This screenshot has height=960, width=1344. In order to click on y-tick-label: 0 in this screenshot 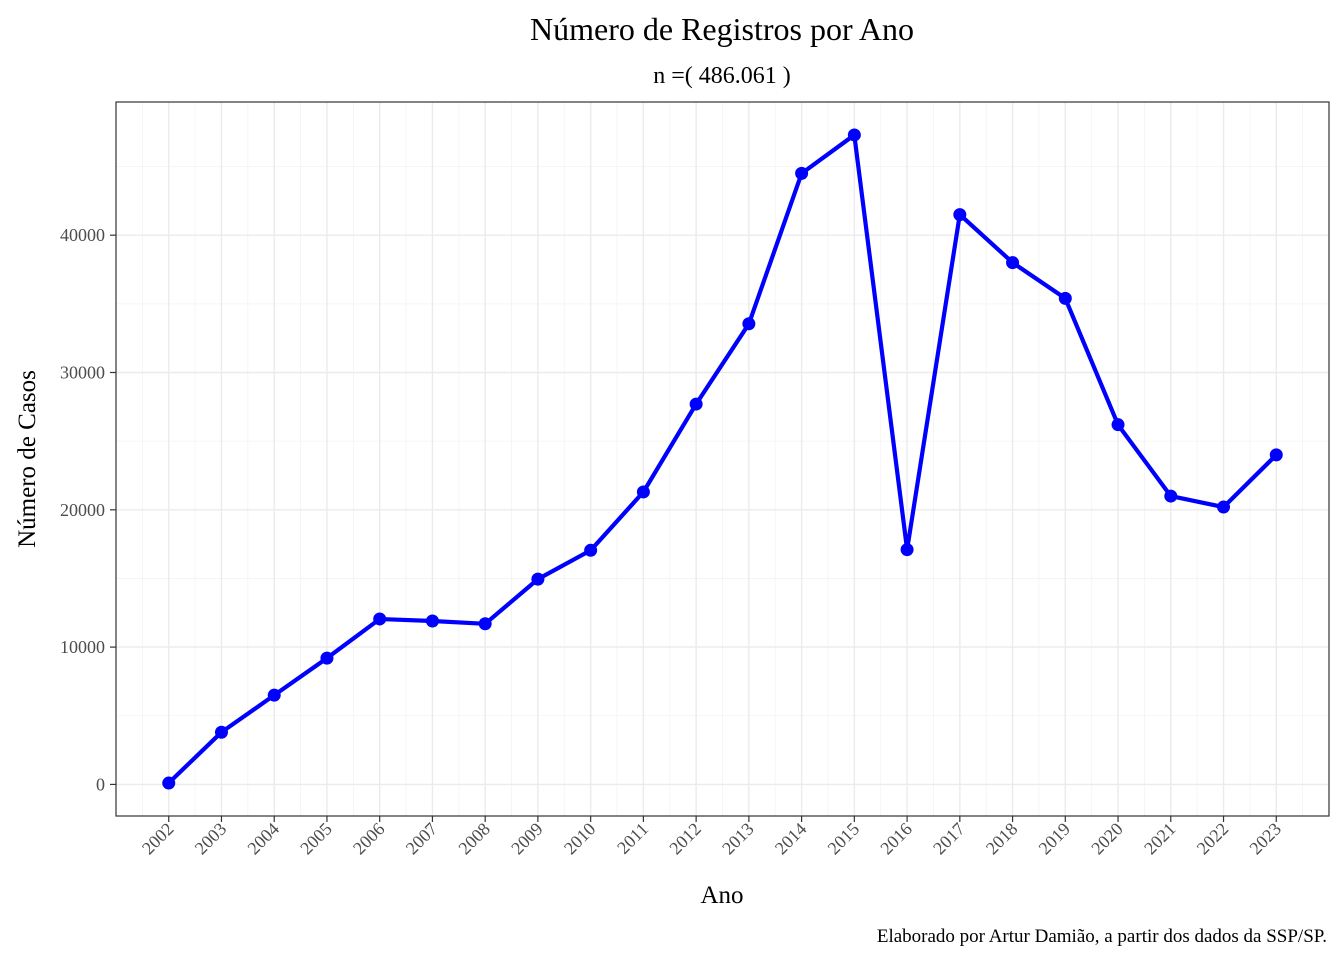, I will do `click(100, 784)`.